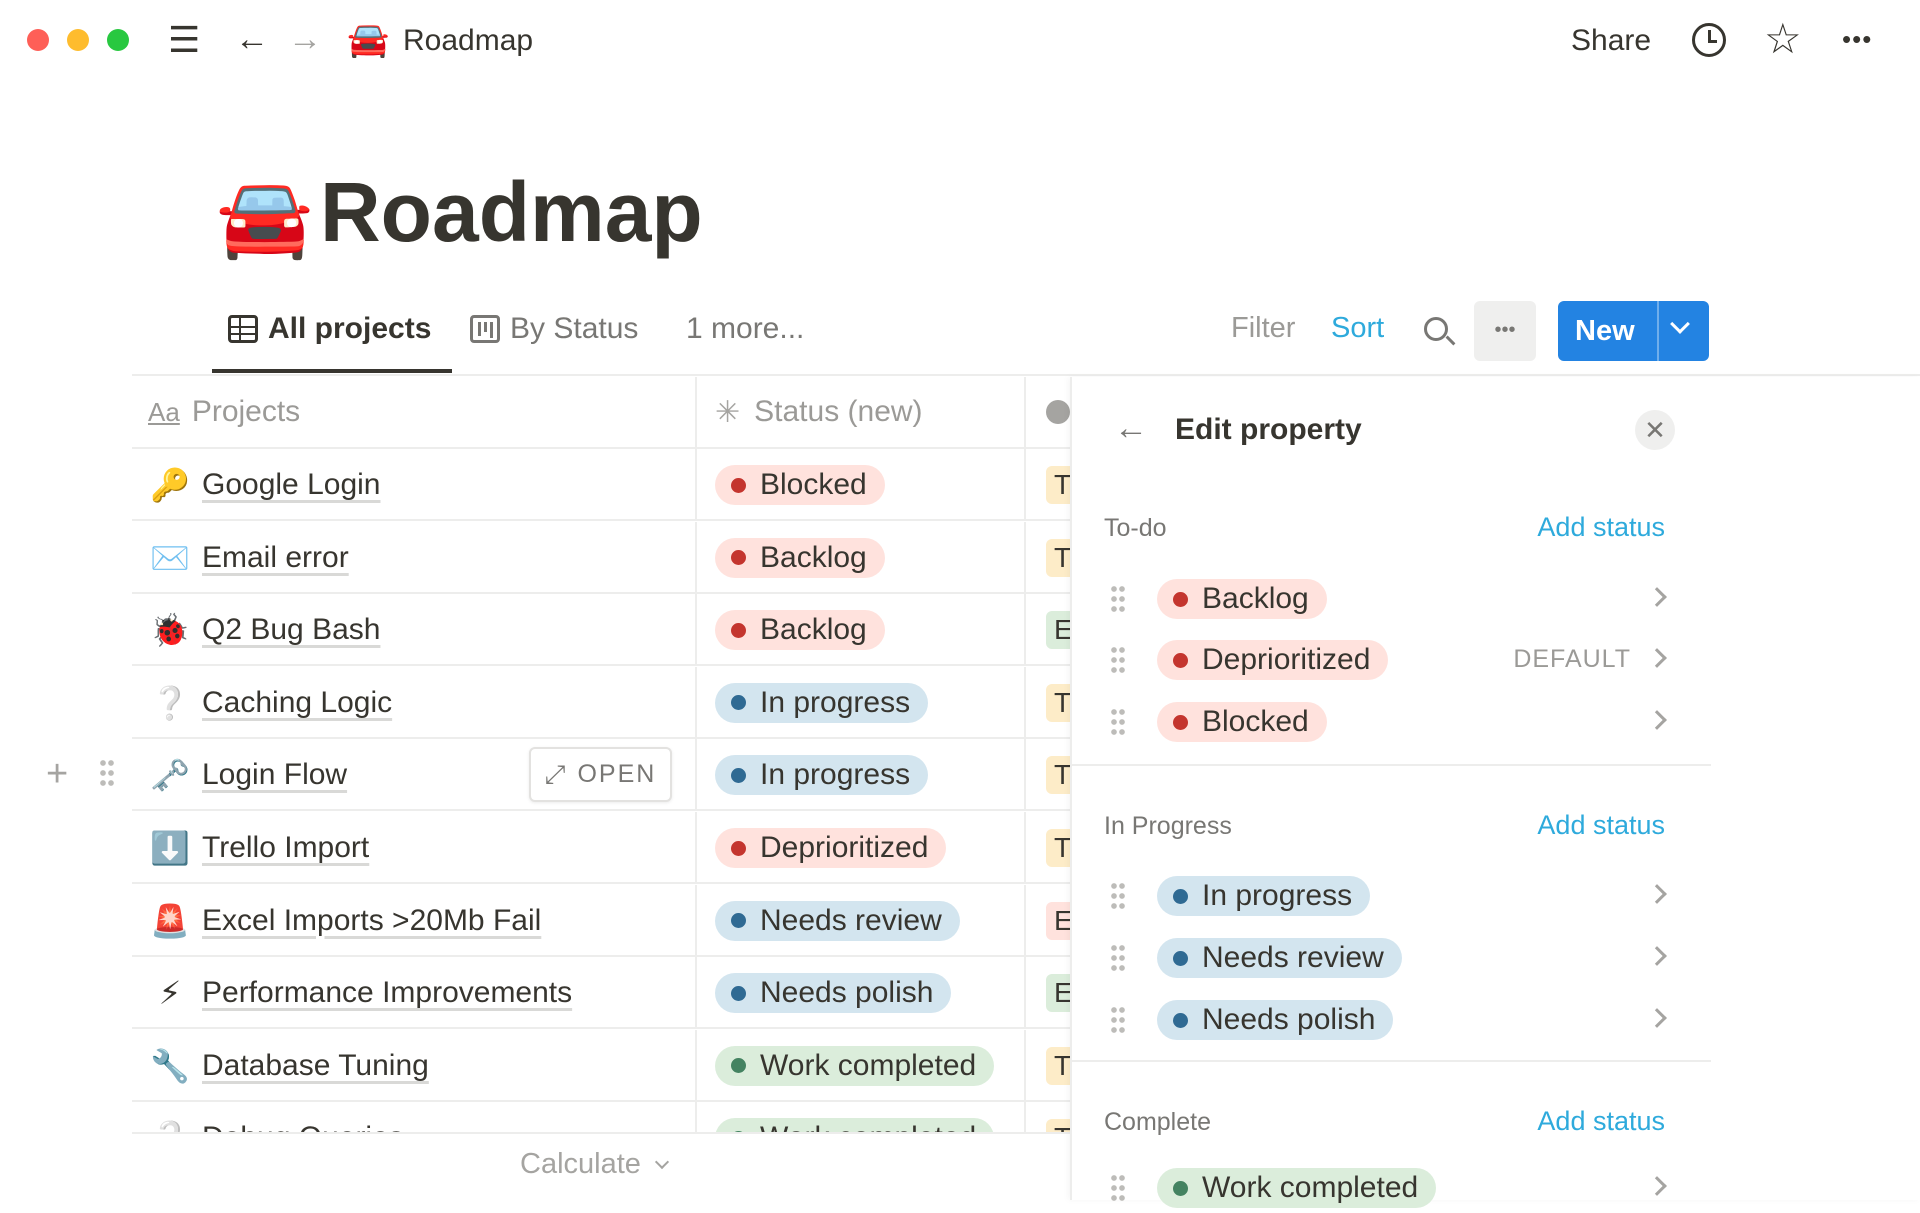 The height and width of the screenshot is (1213, 1920). Describe the element at coordinates (511, 212) in the screenshot. I see `page-title: Roadmap` at that location.